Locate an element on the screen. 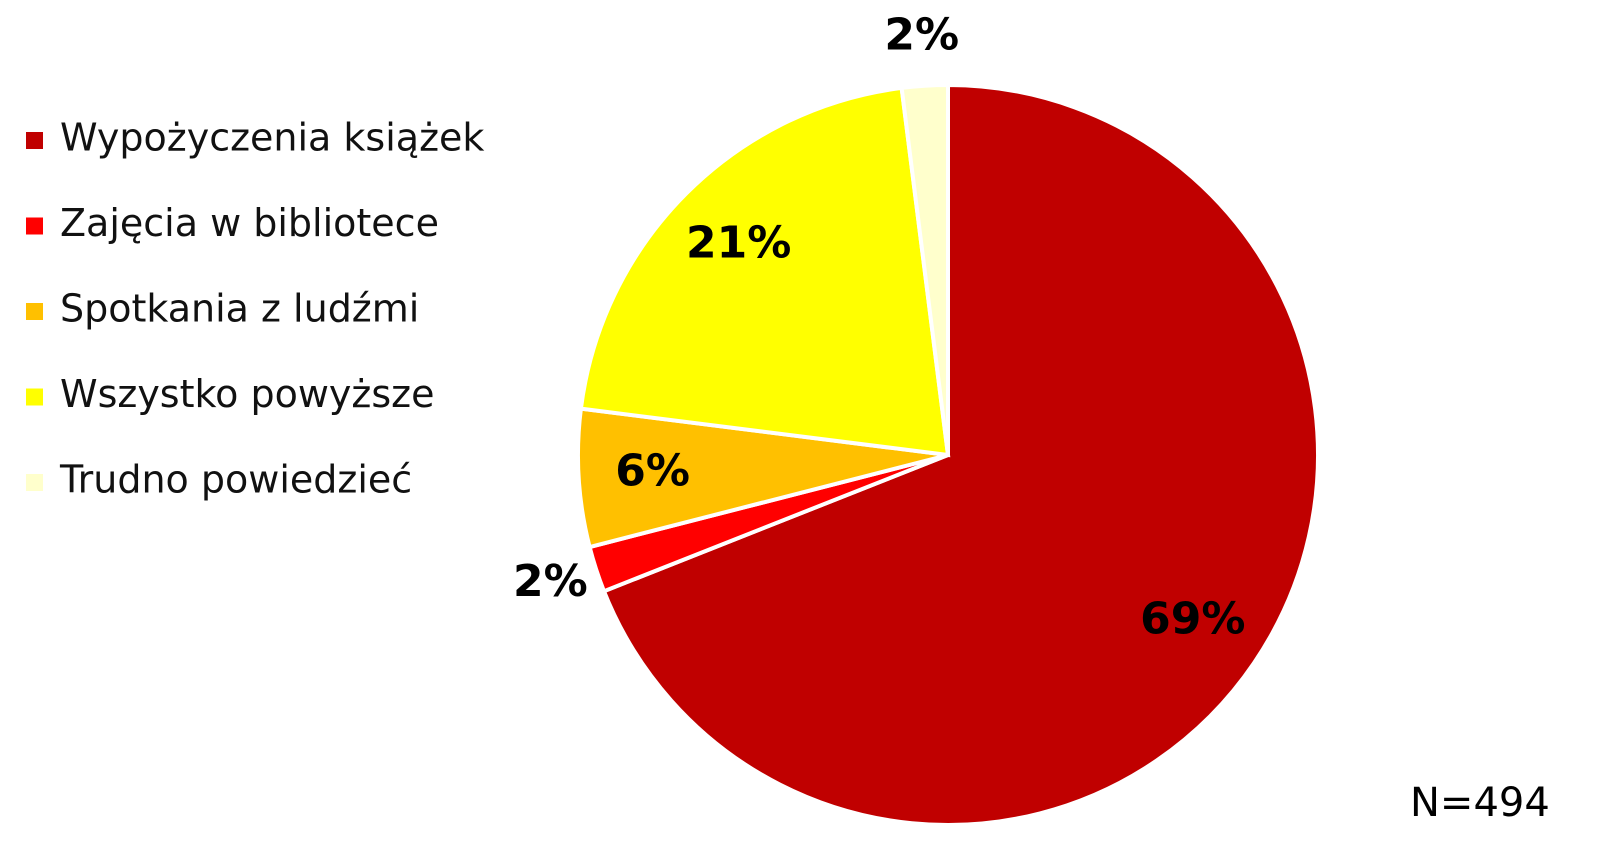 Image resolution: width=1598 pixels, height=842 pixels. data-label: 6% is located at coordinates (652, 471).